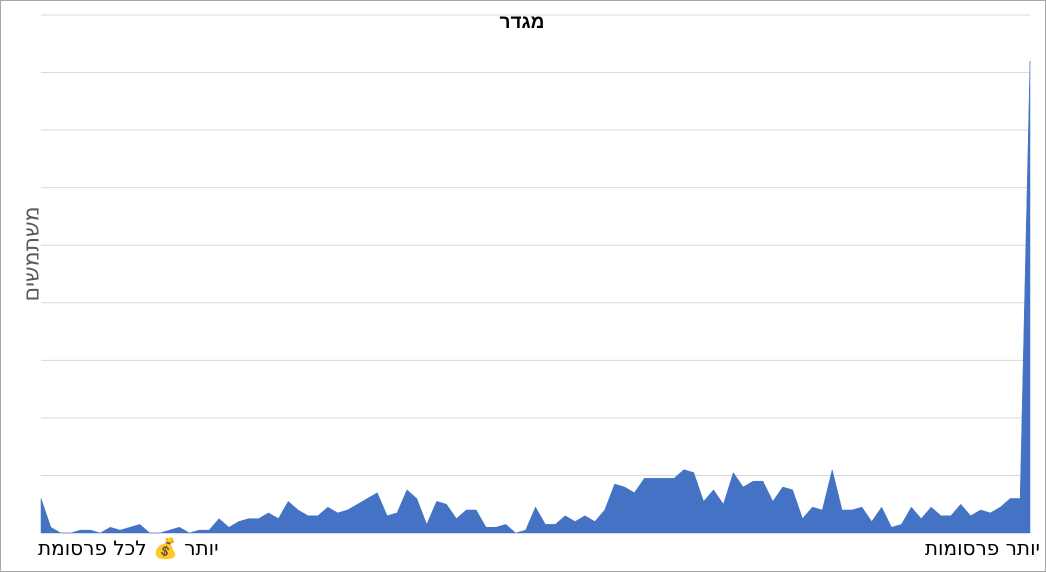  I want to click on x-axis-label-right: יותר פרסומות, so click(982, 548).